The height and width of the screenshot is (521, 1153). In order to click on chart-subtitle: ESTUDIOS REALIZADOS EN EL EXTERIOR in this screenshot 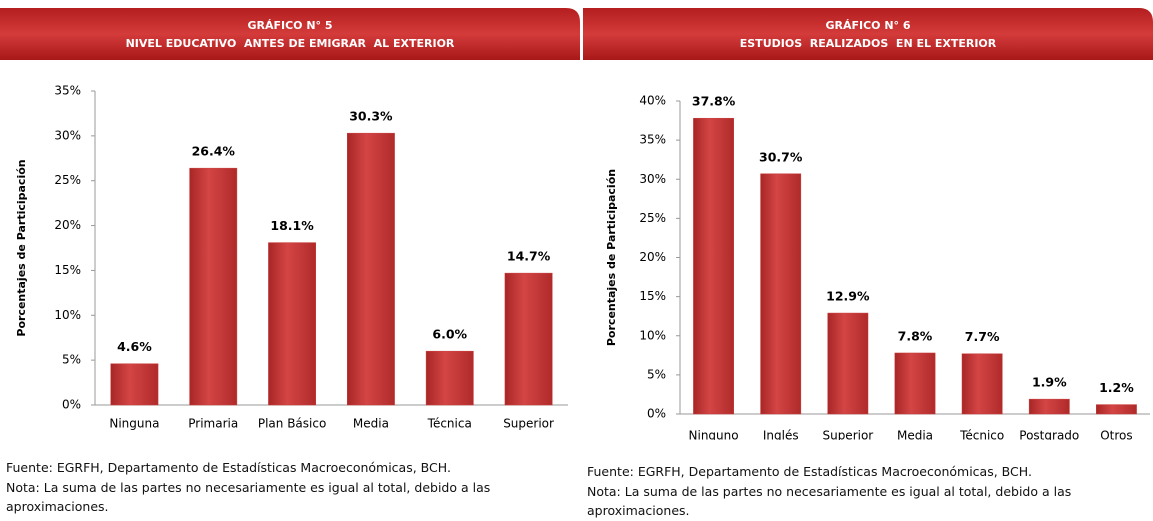, I will do `click(868, 43)`.